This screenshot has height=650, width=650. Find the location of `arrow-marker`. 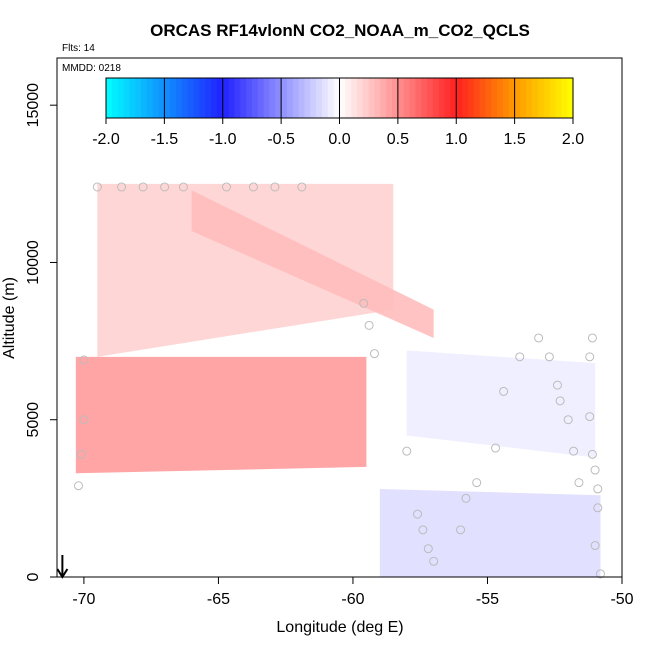

arrow-marker is located at coordinates (62, 566).